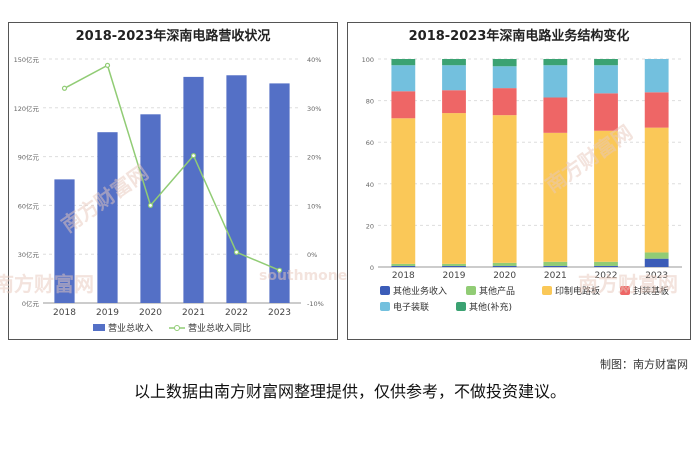 This screenshot has height=467, width=700. I want to click on credit-label: 制图：南方财富网, so click(644, 364).